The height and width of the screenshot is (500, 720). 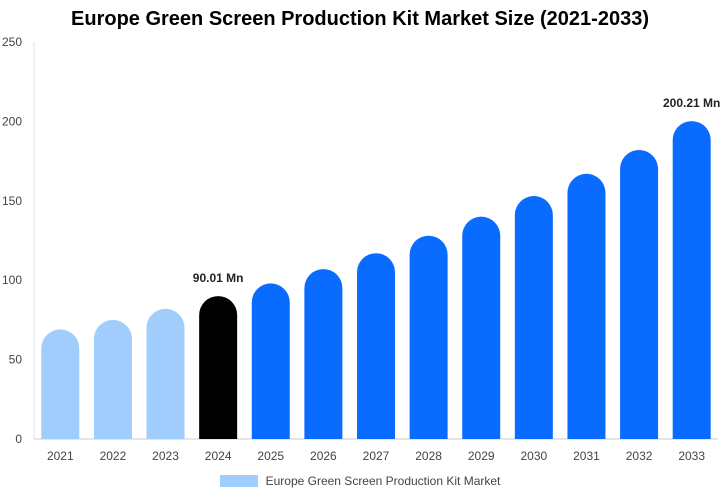 What do you see at coordinates (218, 278) in the screenshot?
I see `data-label-2024: 90.01 Mn` at bounding box center [218, 278].